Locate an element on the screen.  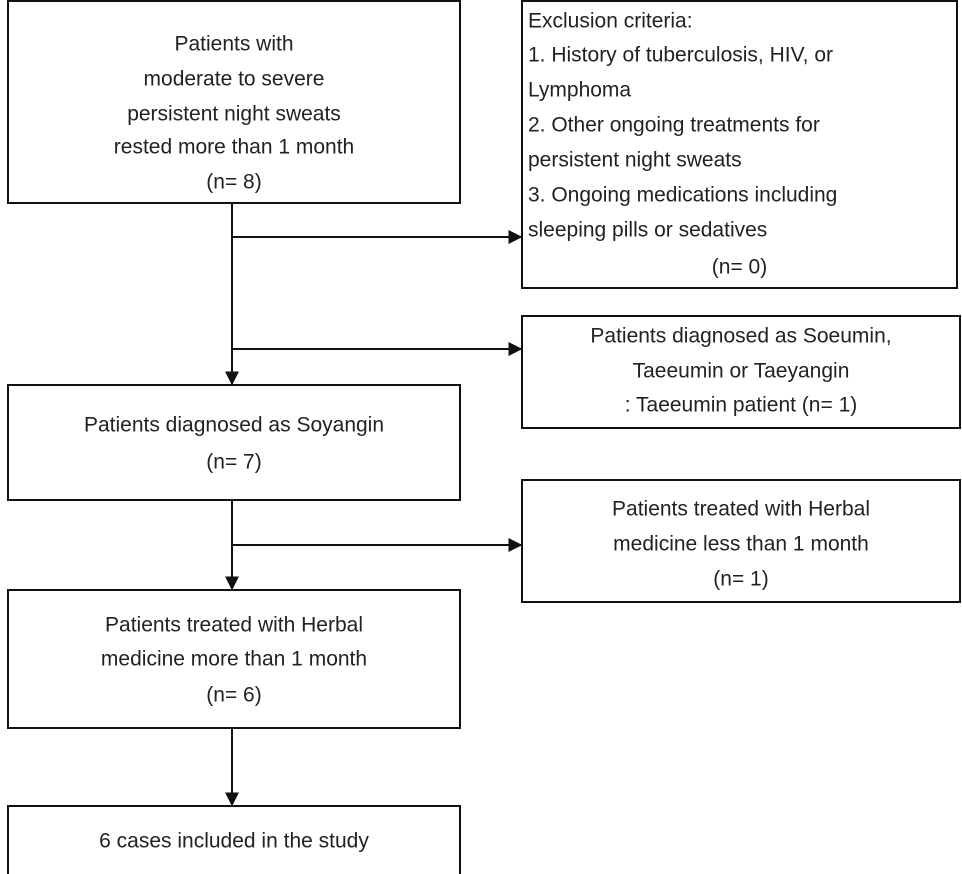
box-text: (n= 6) is located at coordinates (233, 695).